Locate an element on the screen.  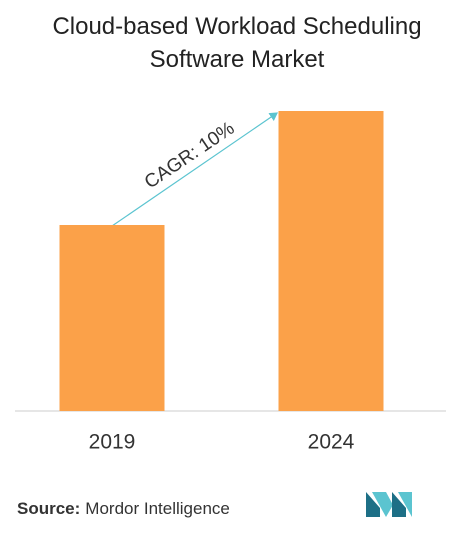
source-label: Source: is located at coordinates (48, 508).